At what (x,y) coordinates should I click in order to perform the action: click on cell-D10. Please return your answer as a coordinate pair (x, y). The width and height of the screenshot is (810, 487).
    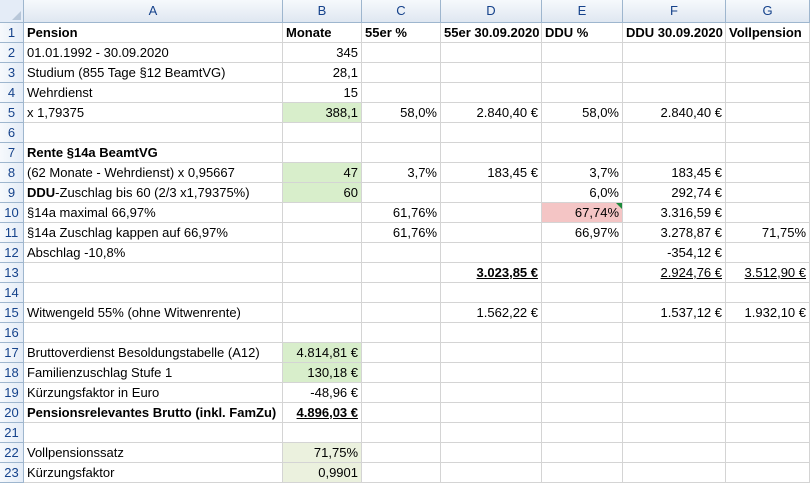
    Looking at the image, I should click on (491, 213).